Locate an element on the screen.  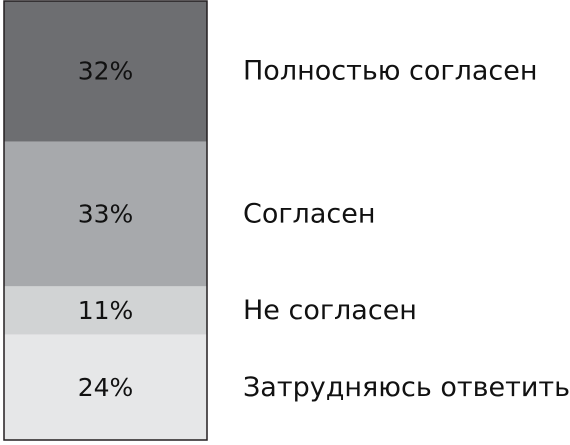
category-label-4: Затрудняюсь ответить is located at coordinates (406, 387).